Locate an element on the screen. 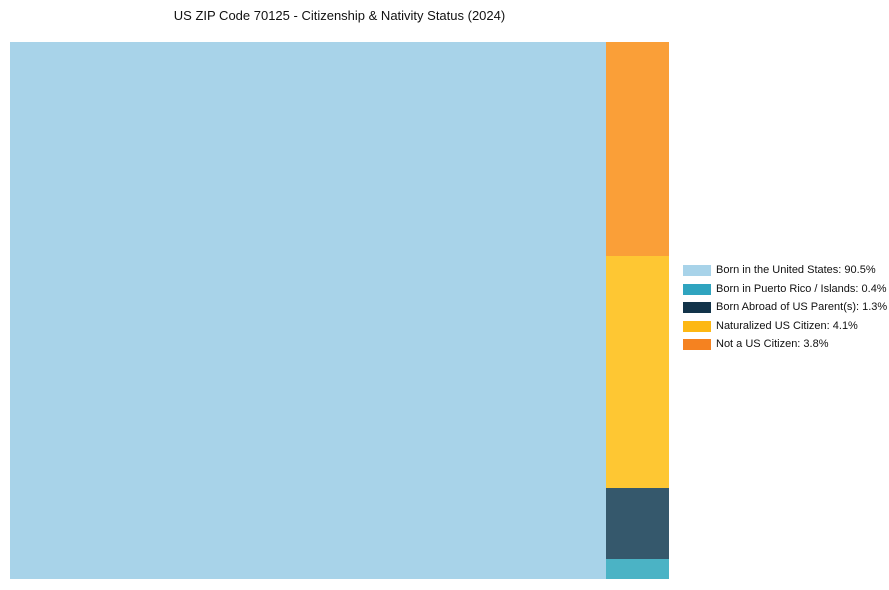 This screenshot has height=590, width=889. legend-item-label: Born in Puerto Rico / Islands: 0.4% is located at coordinates (801, 288).